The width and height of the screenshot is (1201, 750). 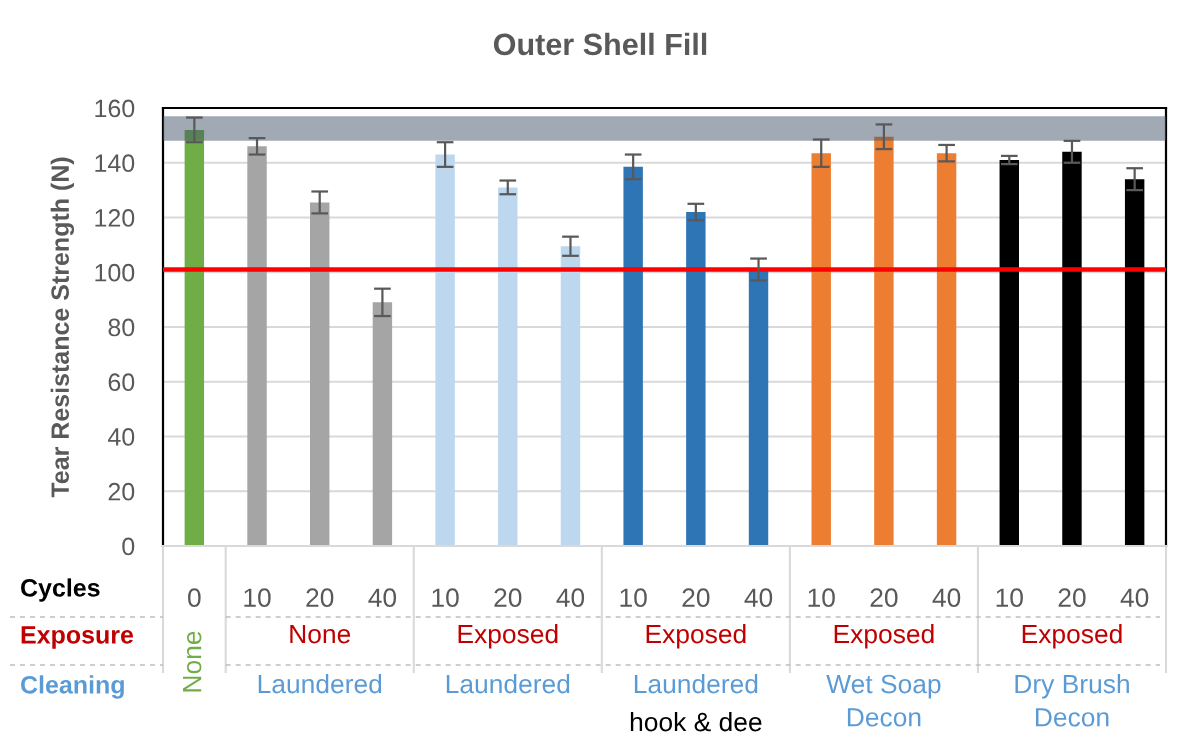 What do you see at coordinates (1072, 700) in the screenshot?
I see `text: Dry Brush Decon` at bounding box center [1072, 700].